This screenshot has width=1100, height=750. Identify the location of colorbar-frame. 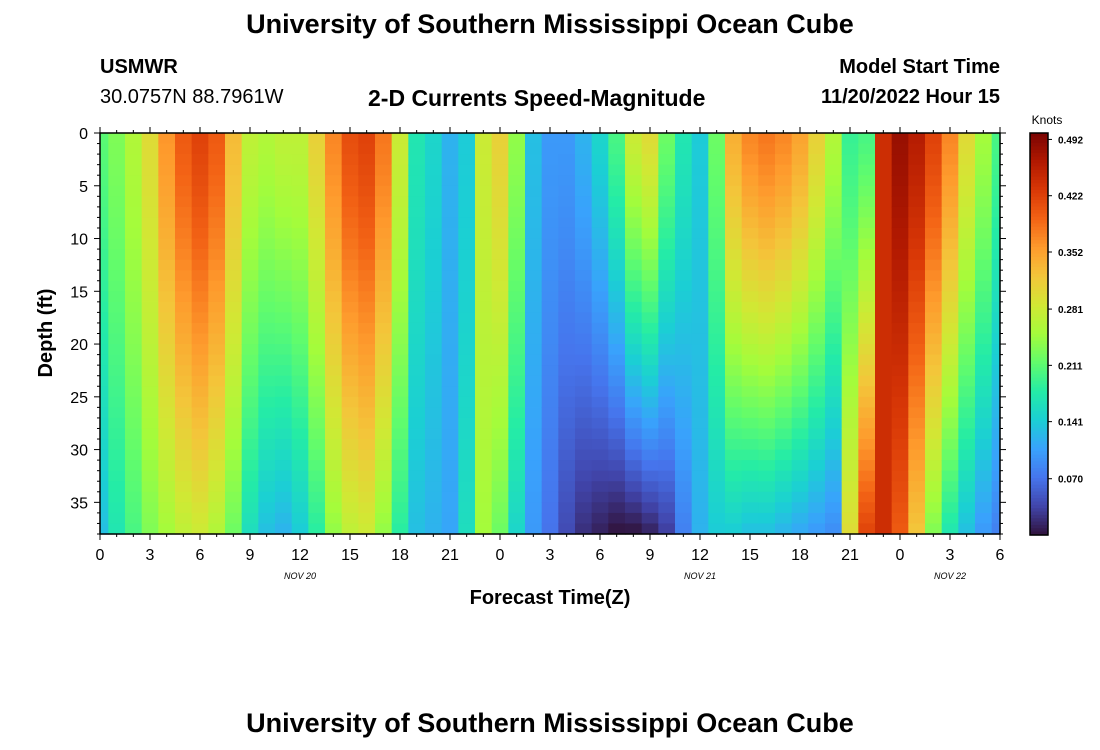
(1039, 334).